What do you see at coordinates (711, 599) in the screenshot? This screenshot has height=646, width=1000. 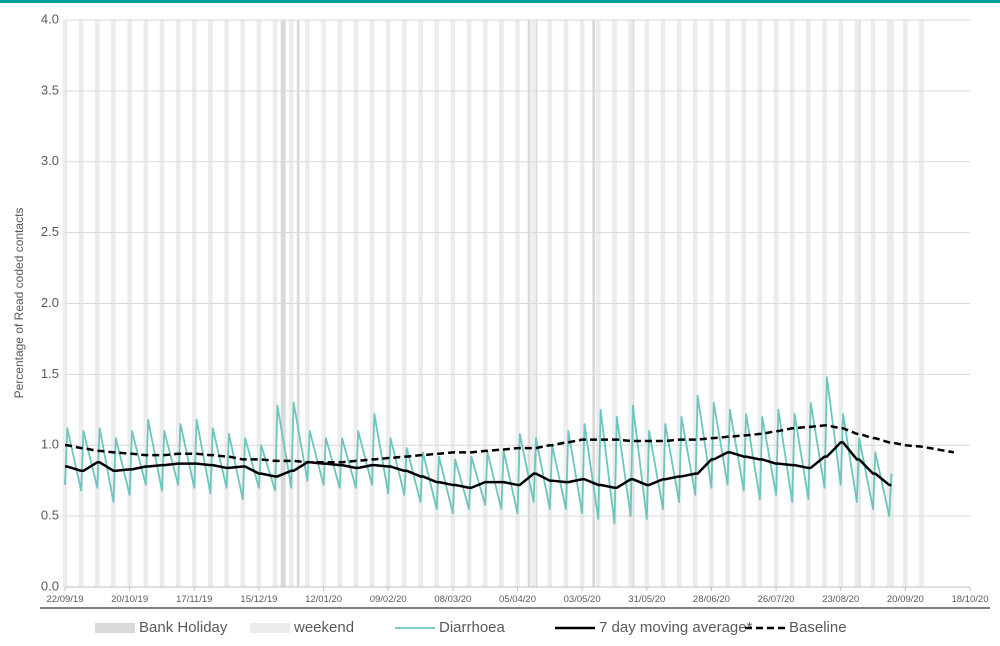 I see `x-tick-label: 28/06/20` at bounding box center [711, 599].